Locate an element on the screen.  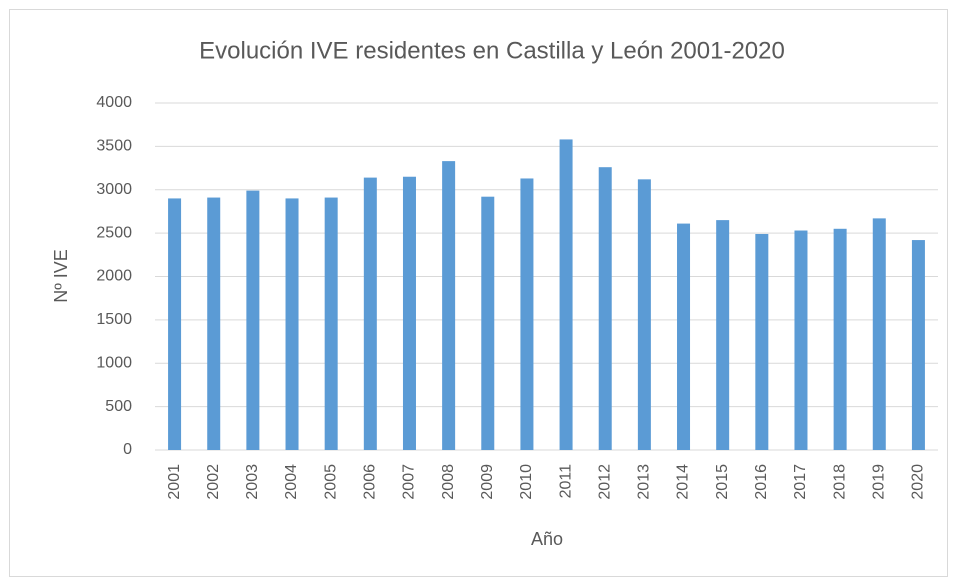
x-tick-label: 2020 is located at coordinates (918, 482).